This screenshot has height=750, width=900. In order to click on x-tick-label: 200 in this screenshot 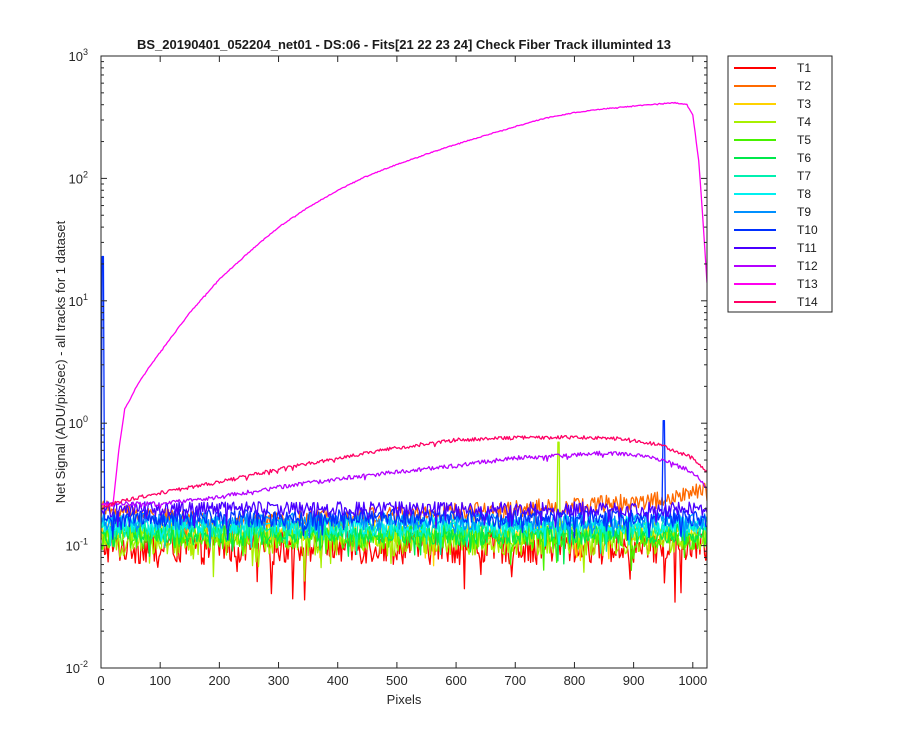, I will do `click(220, 680)`.